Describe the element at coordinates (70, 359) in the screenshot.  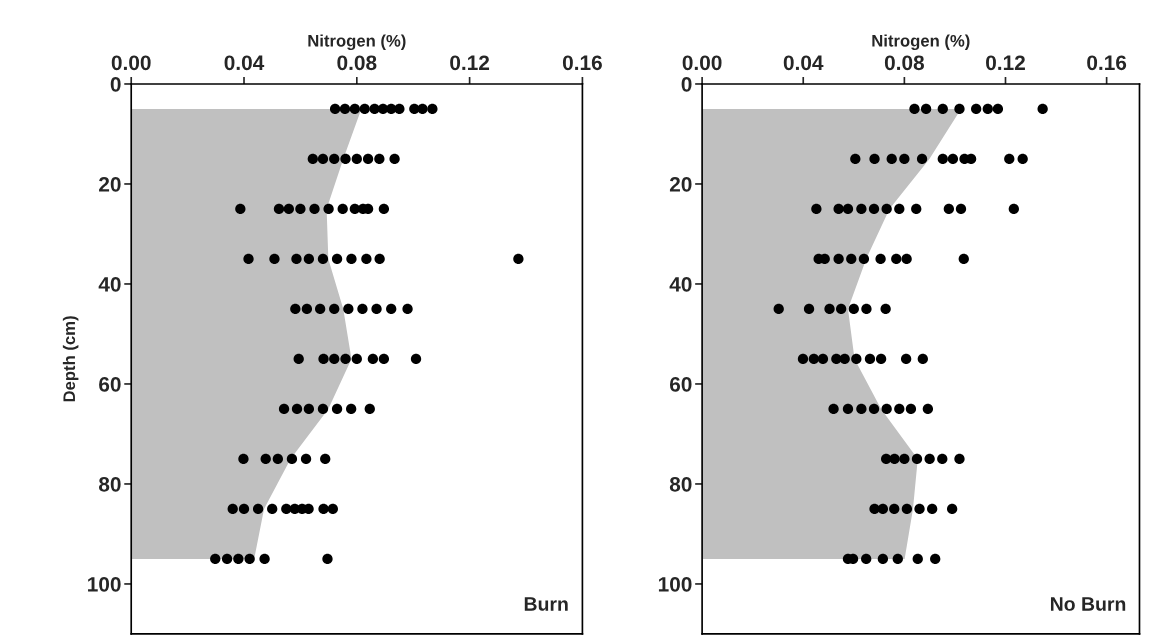
I see `y-axis-title: Depth (cm)` at that location.